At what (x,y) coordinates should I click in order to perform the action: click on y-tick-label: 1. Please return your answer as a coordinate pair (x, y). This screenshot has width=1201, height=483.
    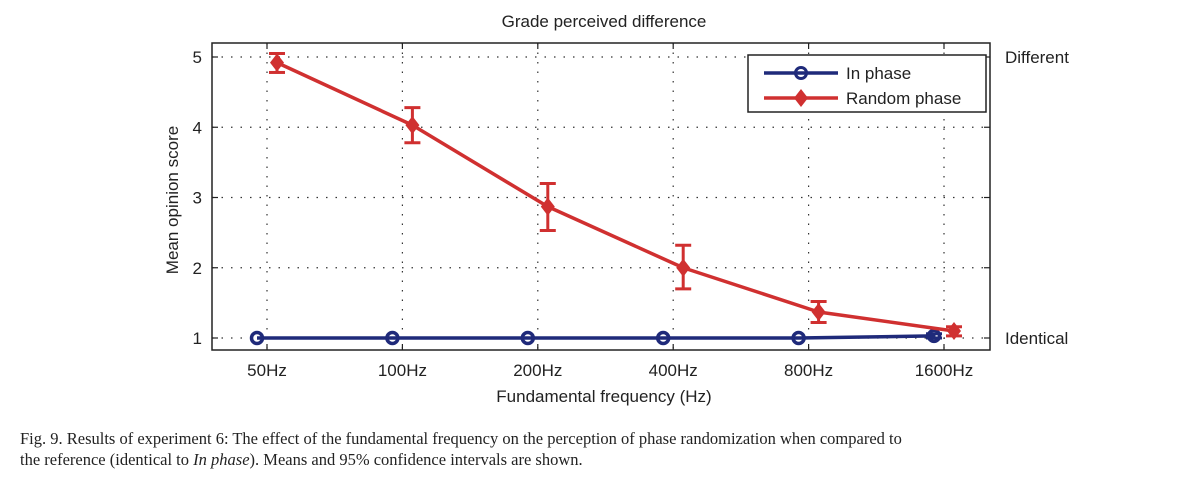
    Looking at the image, I should click on (197, 338).